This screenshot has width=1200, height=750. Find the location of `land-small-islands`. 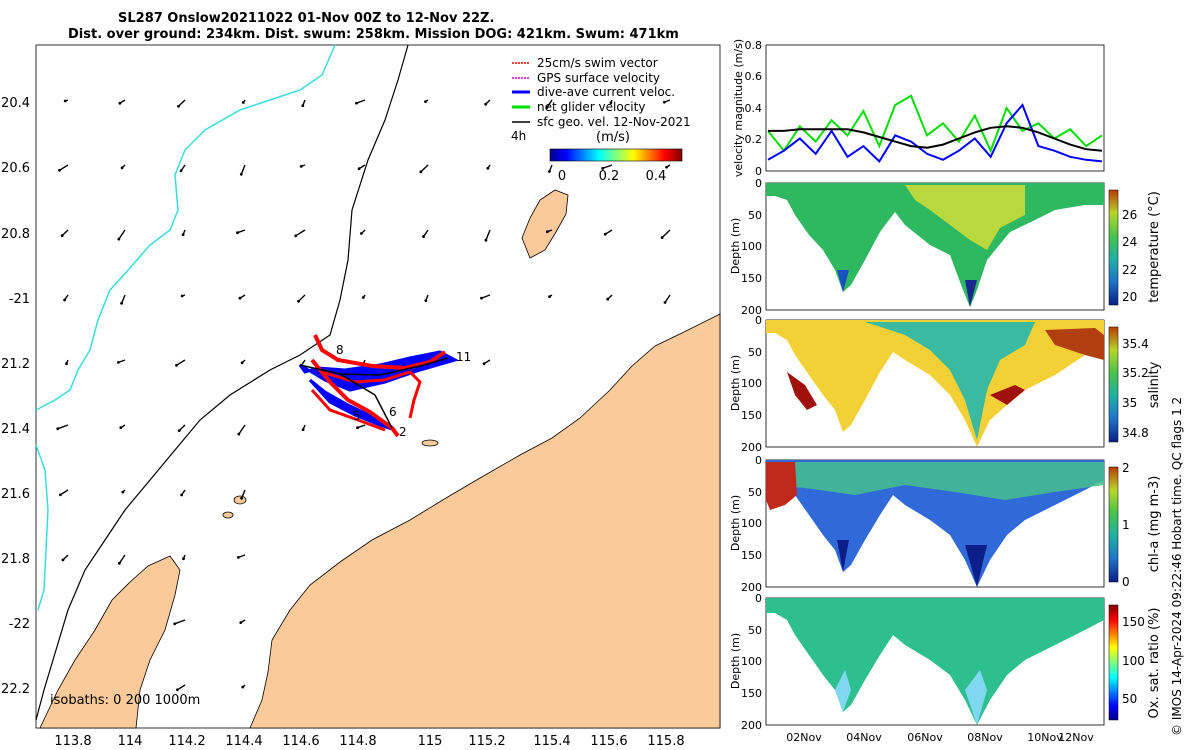

land-small-islands is located at coordinates (330, 479).